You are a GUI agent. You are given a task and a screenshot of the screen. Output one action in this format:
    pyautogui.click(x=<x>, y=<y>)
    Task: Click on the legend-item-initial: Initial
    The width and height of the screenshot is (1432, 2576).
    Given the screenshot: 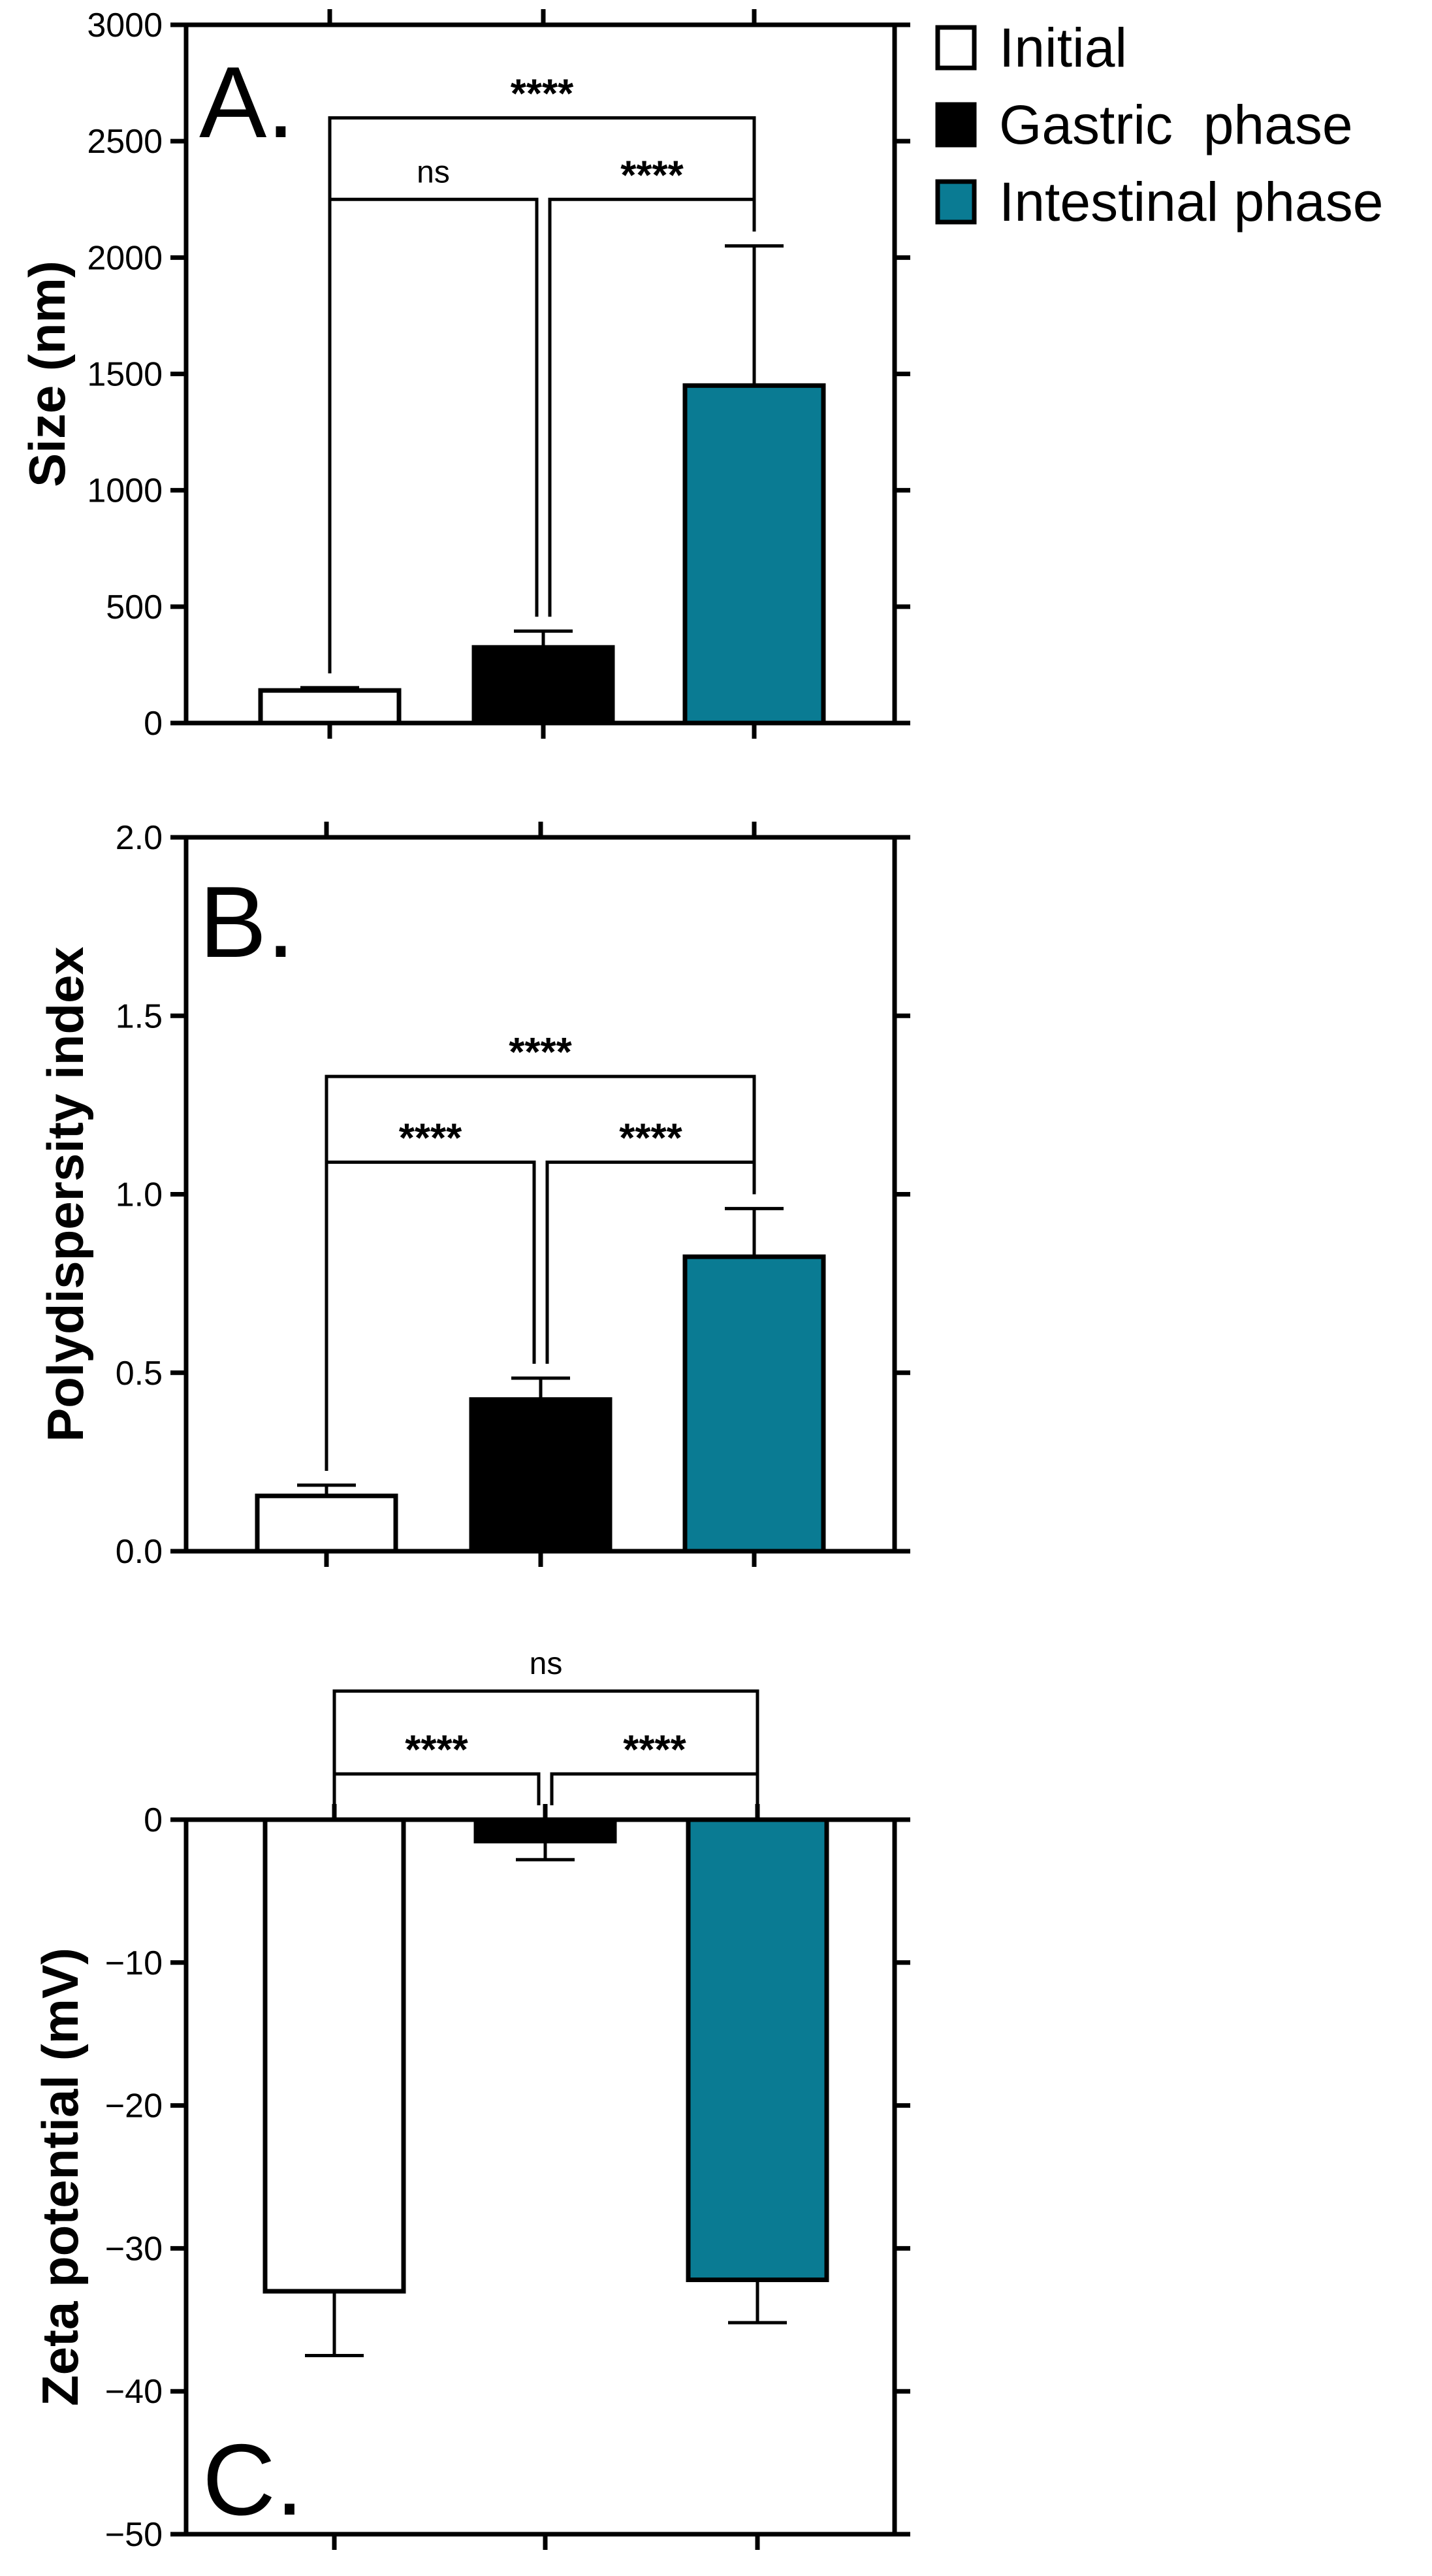 What is the action you would take?
    pyautogui.click(x=1031, y=47)
    